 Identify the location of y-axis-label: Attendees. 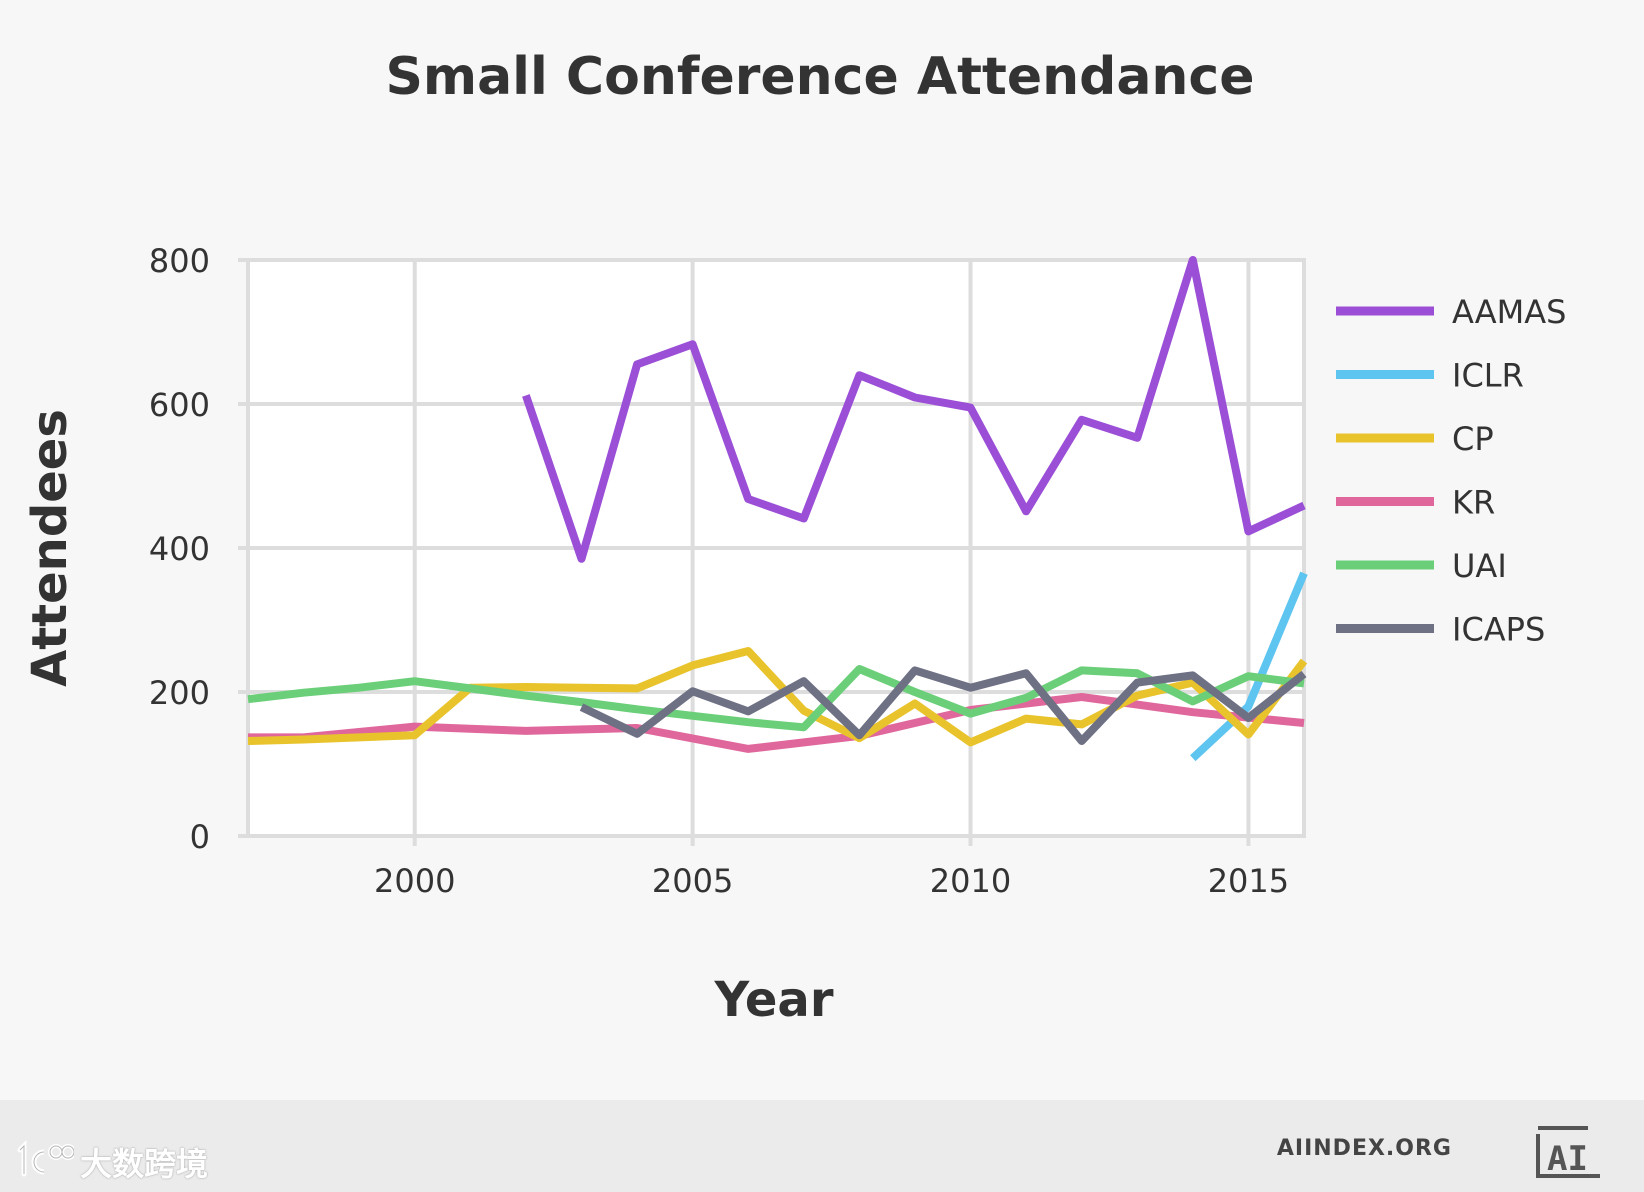
(50, 548).